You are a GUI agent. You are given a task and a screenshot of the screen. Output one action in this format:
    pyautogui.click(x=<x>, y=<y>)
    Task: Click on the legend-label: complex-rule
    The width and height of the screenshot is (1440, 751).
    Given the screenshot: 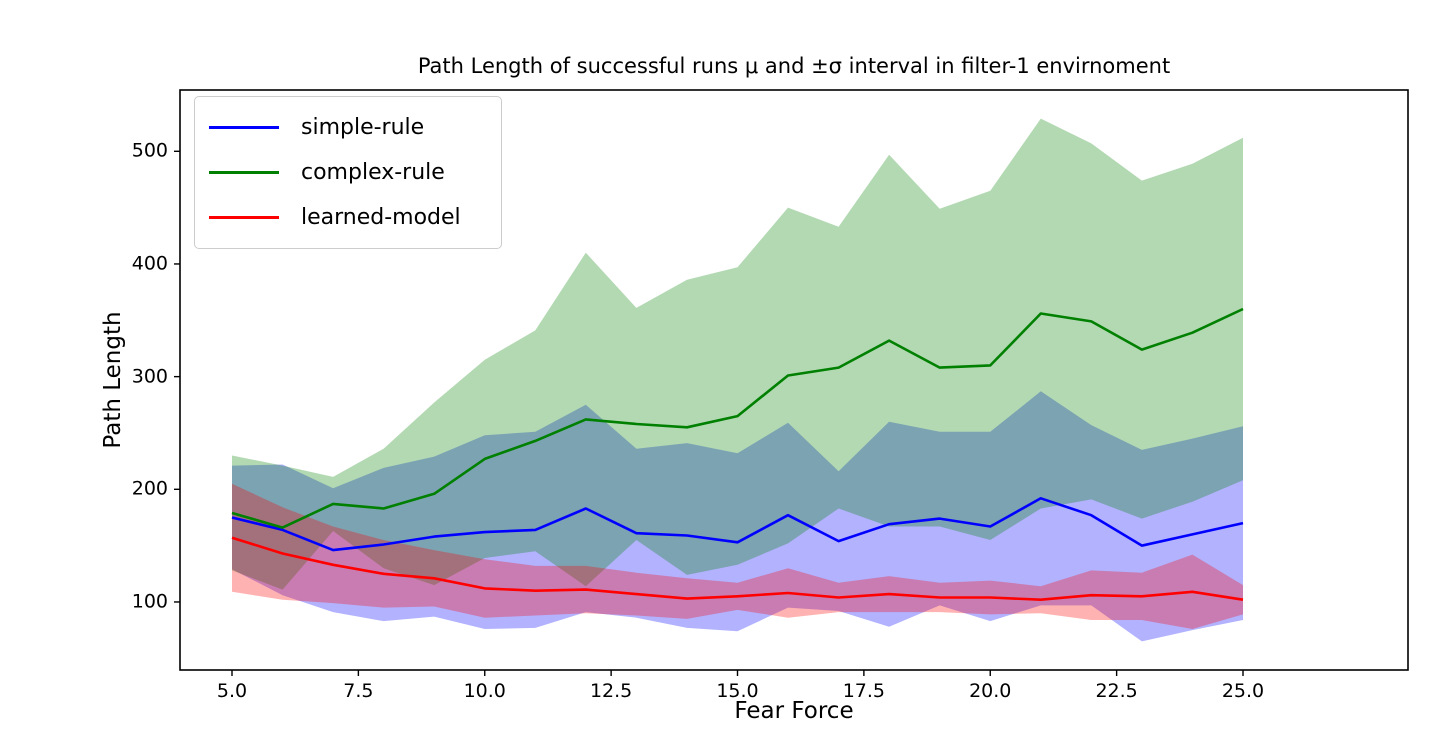 What is the action you would take?
    pyautogui.click(x=373, y=172)
    